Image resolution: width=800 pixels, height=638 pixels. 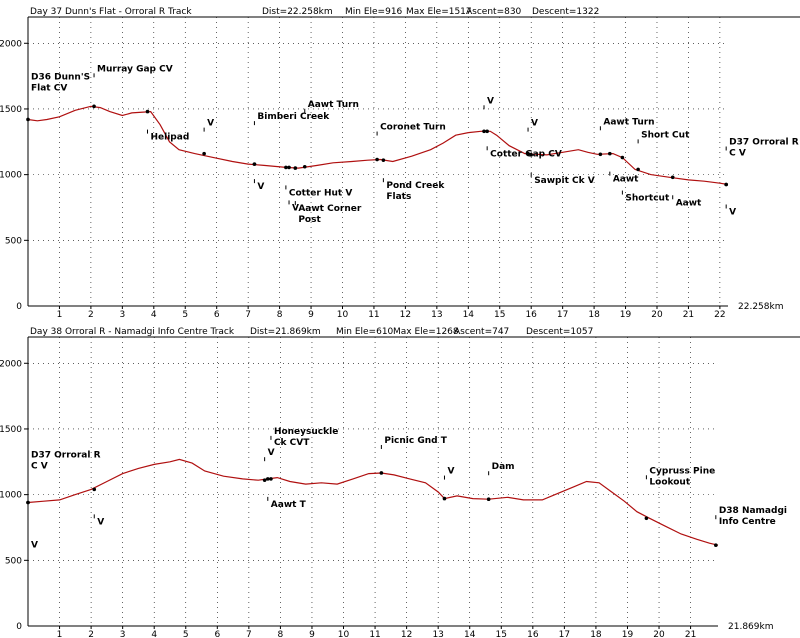 I want to click on waypoint-label: Bimberi Creek, so click(x=293, y=117).